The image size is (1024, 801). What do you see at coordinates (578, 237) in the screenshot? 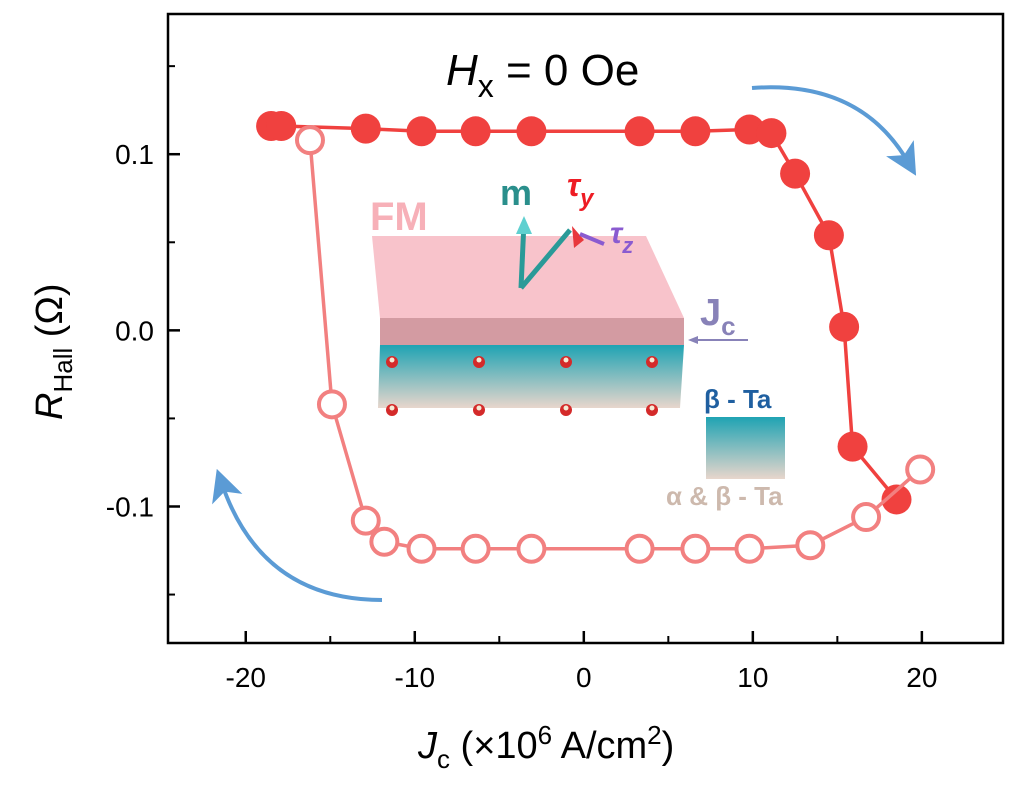
I see `tau-y-arrowhead-icon` at bounding box center [578, 237].